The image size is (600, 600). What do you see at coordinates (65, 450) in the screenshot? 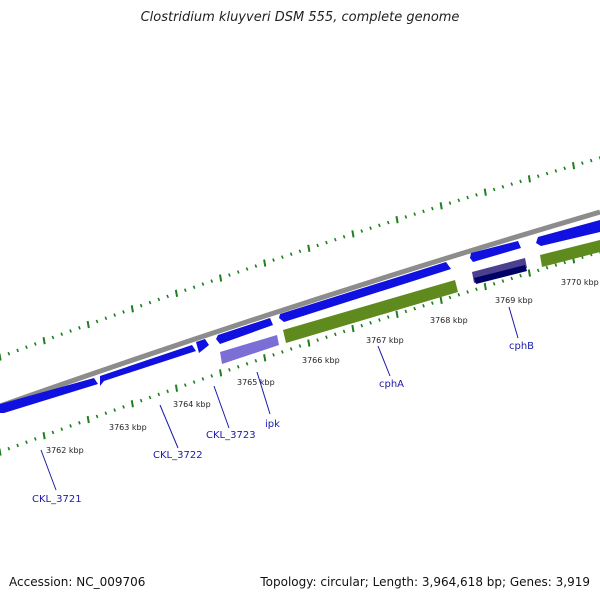
I see `kbp-label: 3762 kbp` at bounding box center [65, 450].